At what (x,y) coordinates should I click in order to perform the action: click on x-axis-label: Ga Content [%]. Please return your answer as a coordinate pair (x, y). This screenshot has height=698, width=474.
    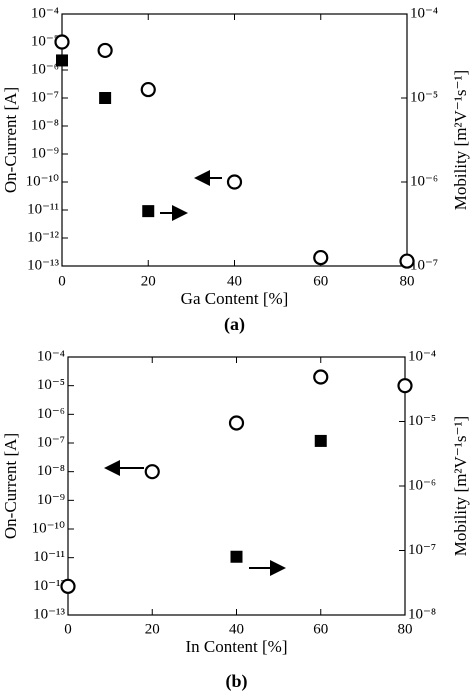
    Looking at the image, I should click on (235, 298).